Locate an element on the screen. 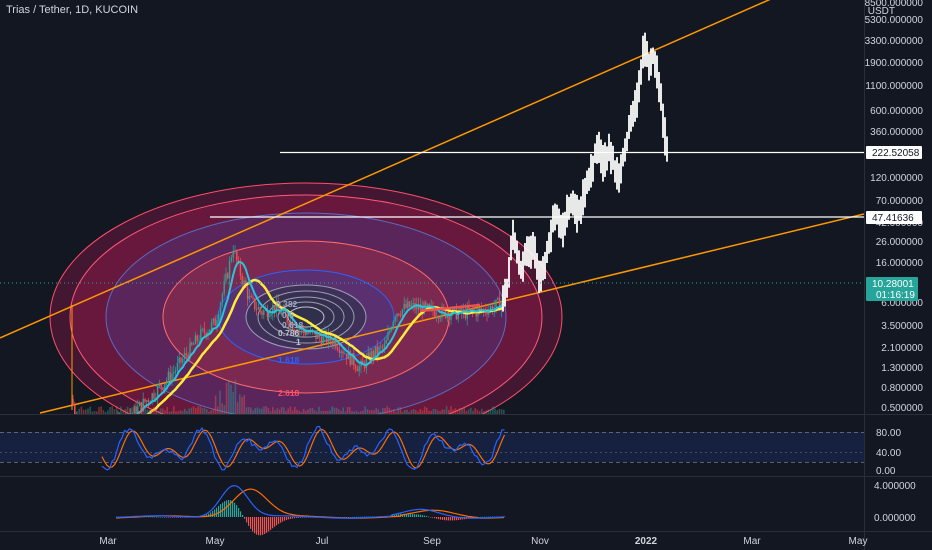  current-price-countdown: 01:16:19 is located at coordinates (895, 295).